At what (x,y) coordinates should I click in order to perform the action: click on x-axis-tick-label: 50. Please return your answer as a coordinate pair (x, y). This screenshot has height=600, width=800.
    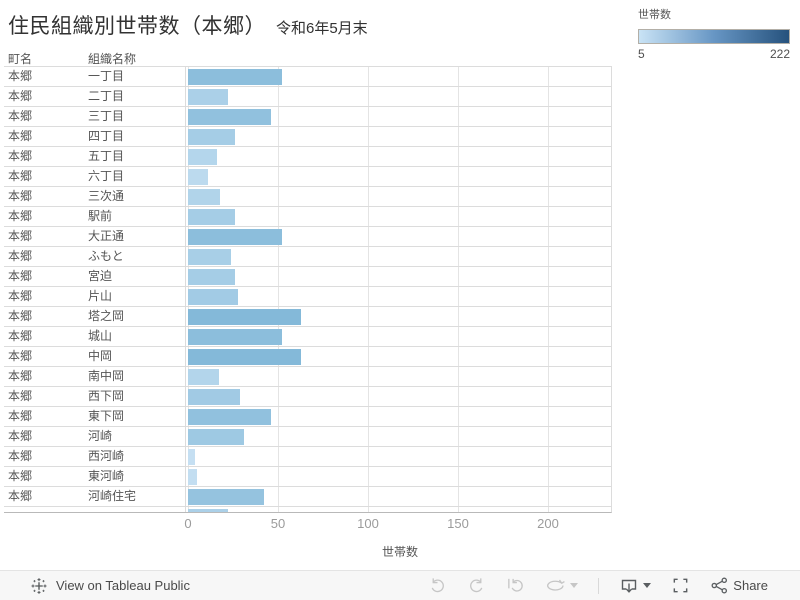
    Looking at the image, I should click on (278, 523).